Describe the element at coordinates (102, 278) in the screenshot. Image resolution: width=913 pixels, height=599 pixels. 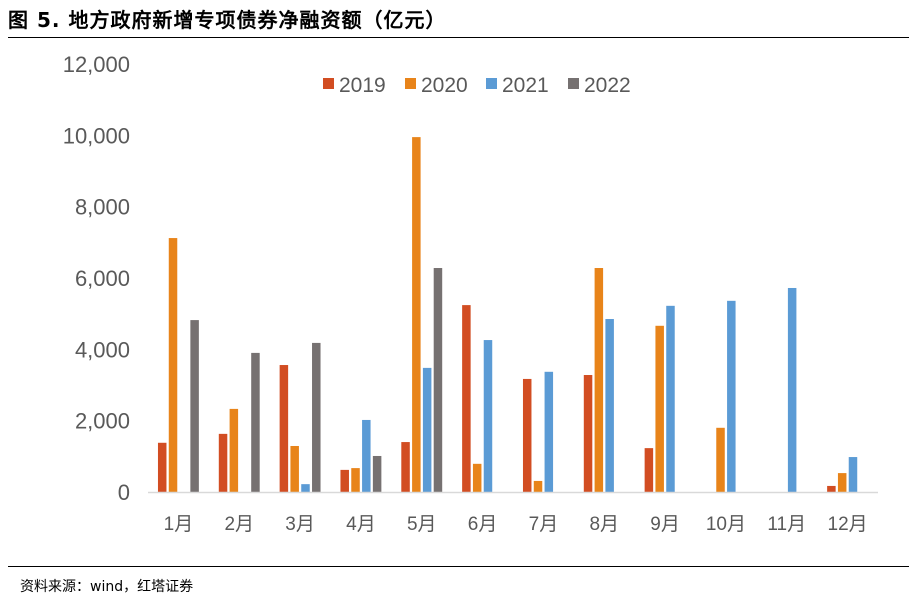
I see `y-tick-label: 6,000` at that location.